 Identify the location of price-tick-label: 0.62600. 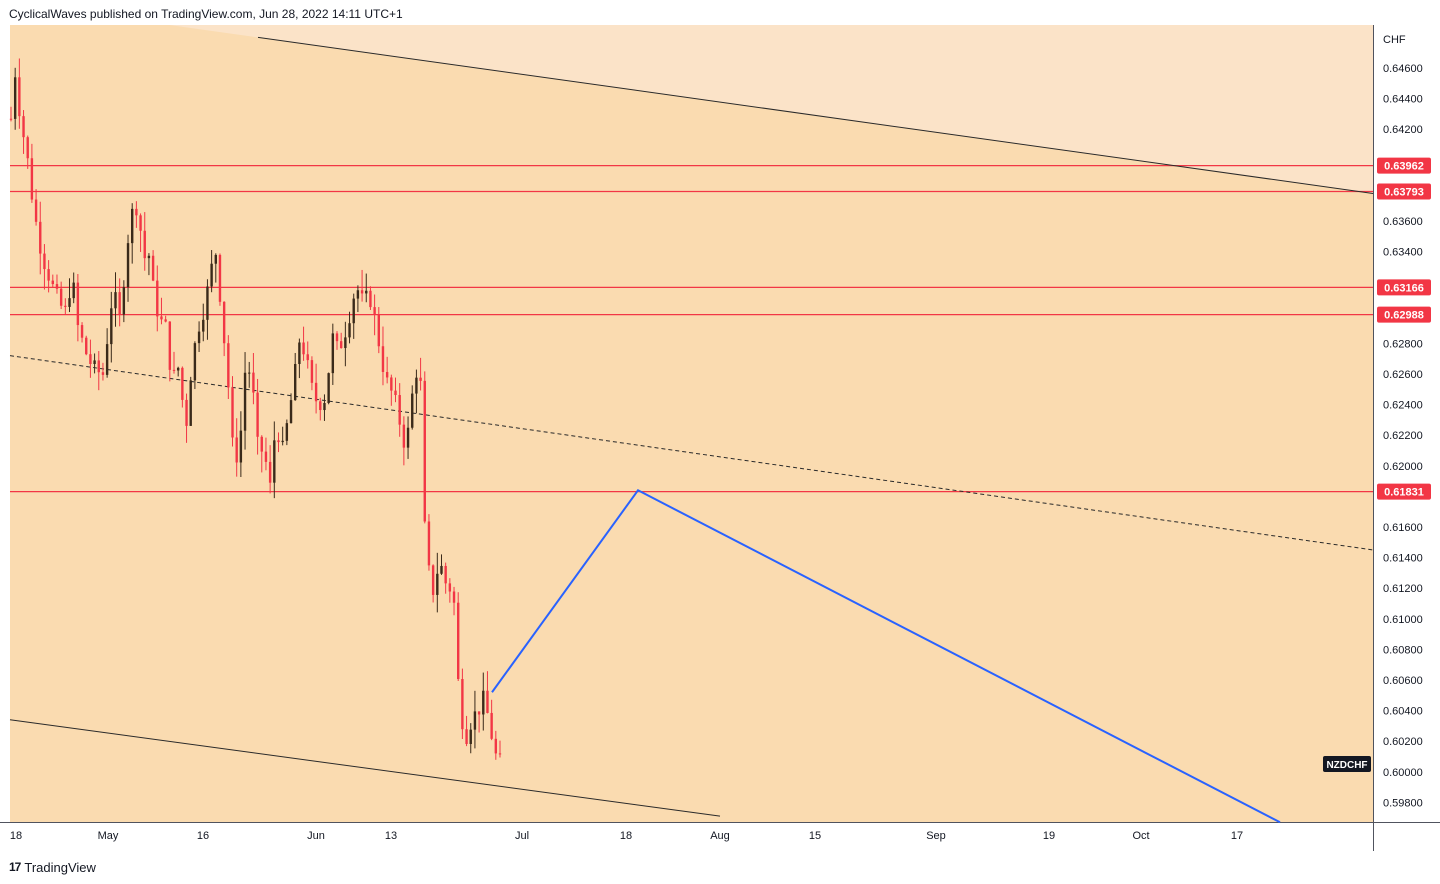
(1403, 375).